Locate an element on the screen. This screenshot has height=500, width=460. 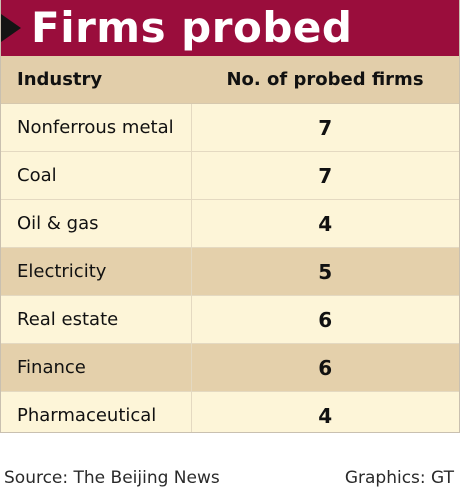
industry-cell: Oil & gas is located at coordinates (96, 223).